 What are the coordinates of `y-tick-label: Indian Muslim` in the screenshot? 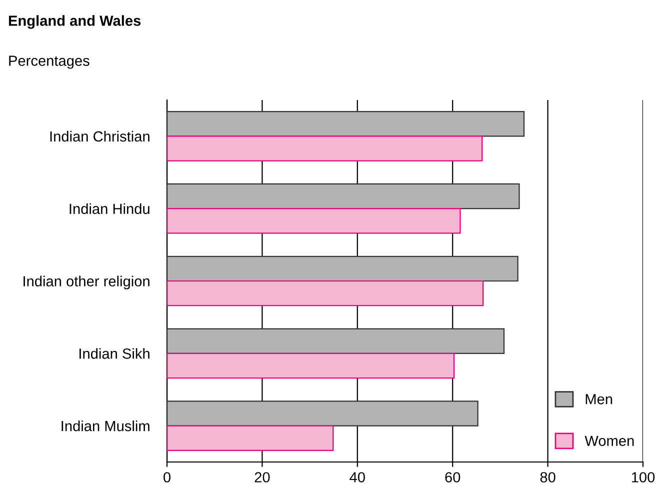 It's located at (106, 426).